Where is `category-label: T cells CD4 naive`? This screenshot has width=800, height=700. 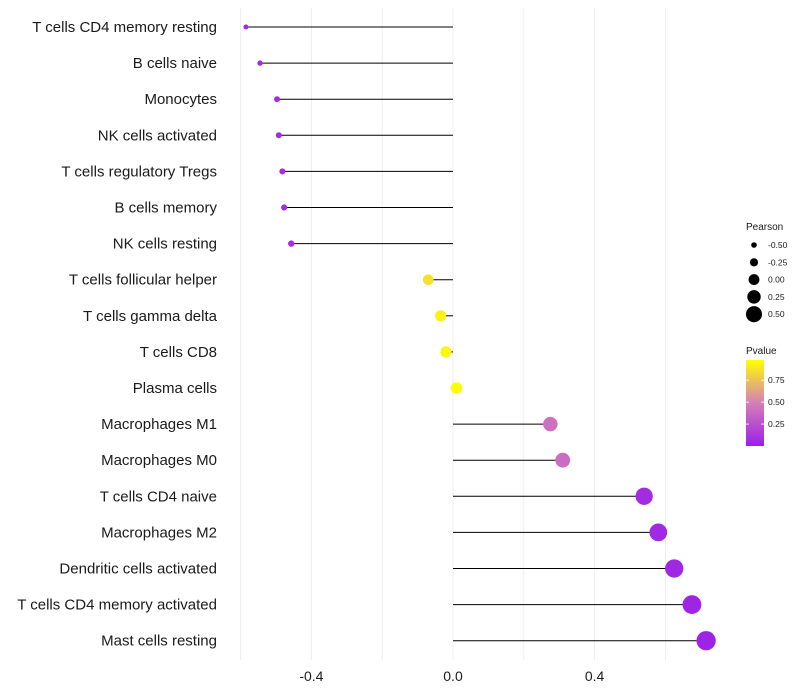 category-label: T cells CD4 naive is located at coordinates (158, 496).